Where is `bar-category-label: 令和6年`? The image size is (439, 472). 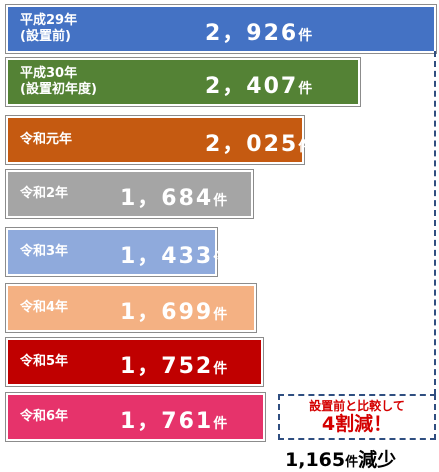
bar-category-label: 令和6年 is located at coordinates (44, 416).